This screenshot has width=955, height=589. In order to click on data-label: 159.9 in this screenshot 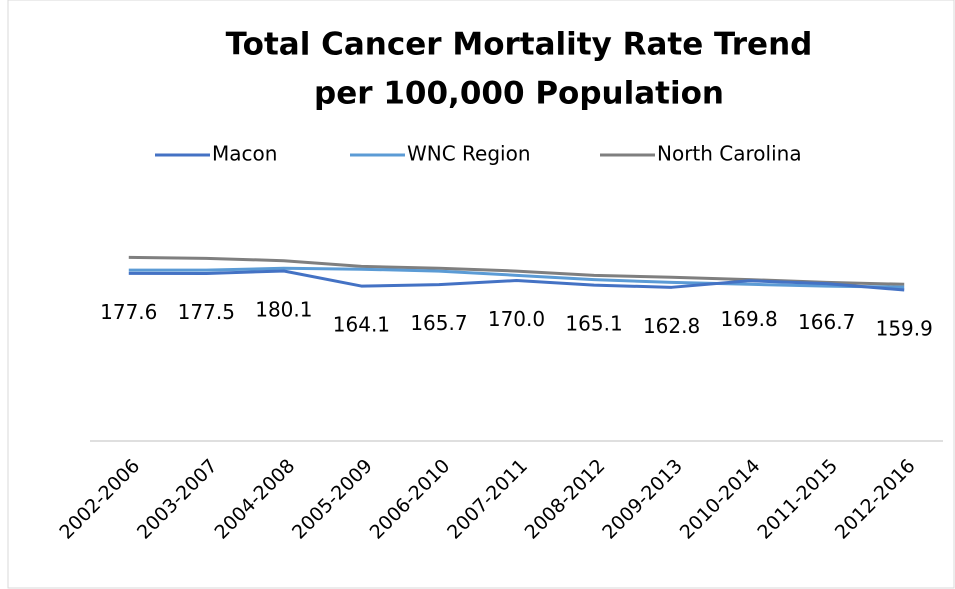, I will do `click(904, 329)`.